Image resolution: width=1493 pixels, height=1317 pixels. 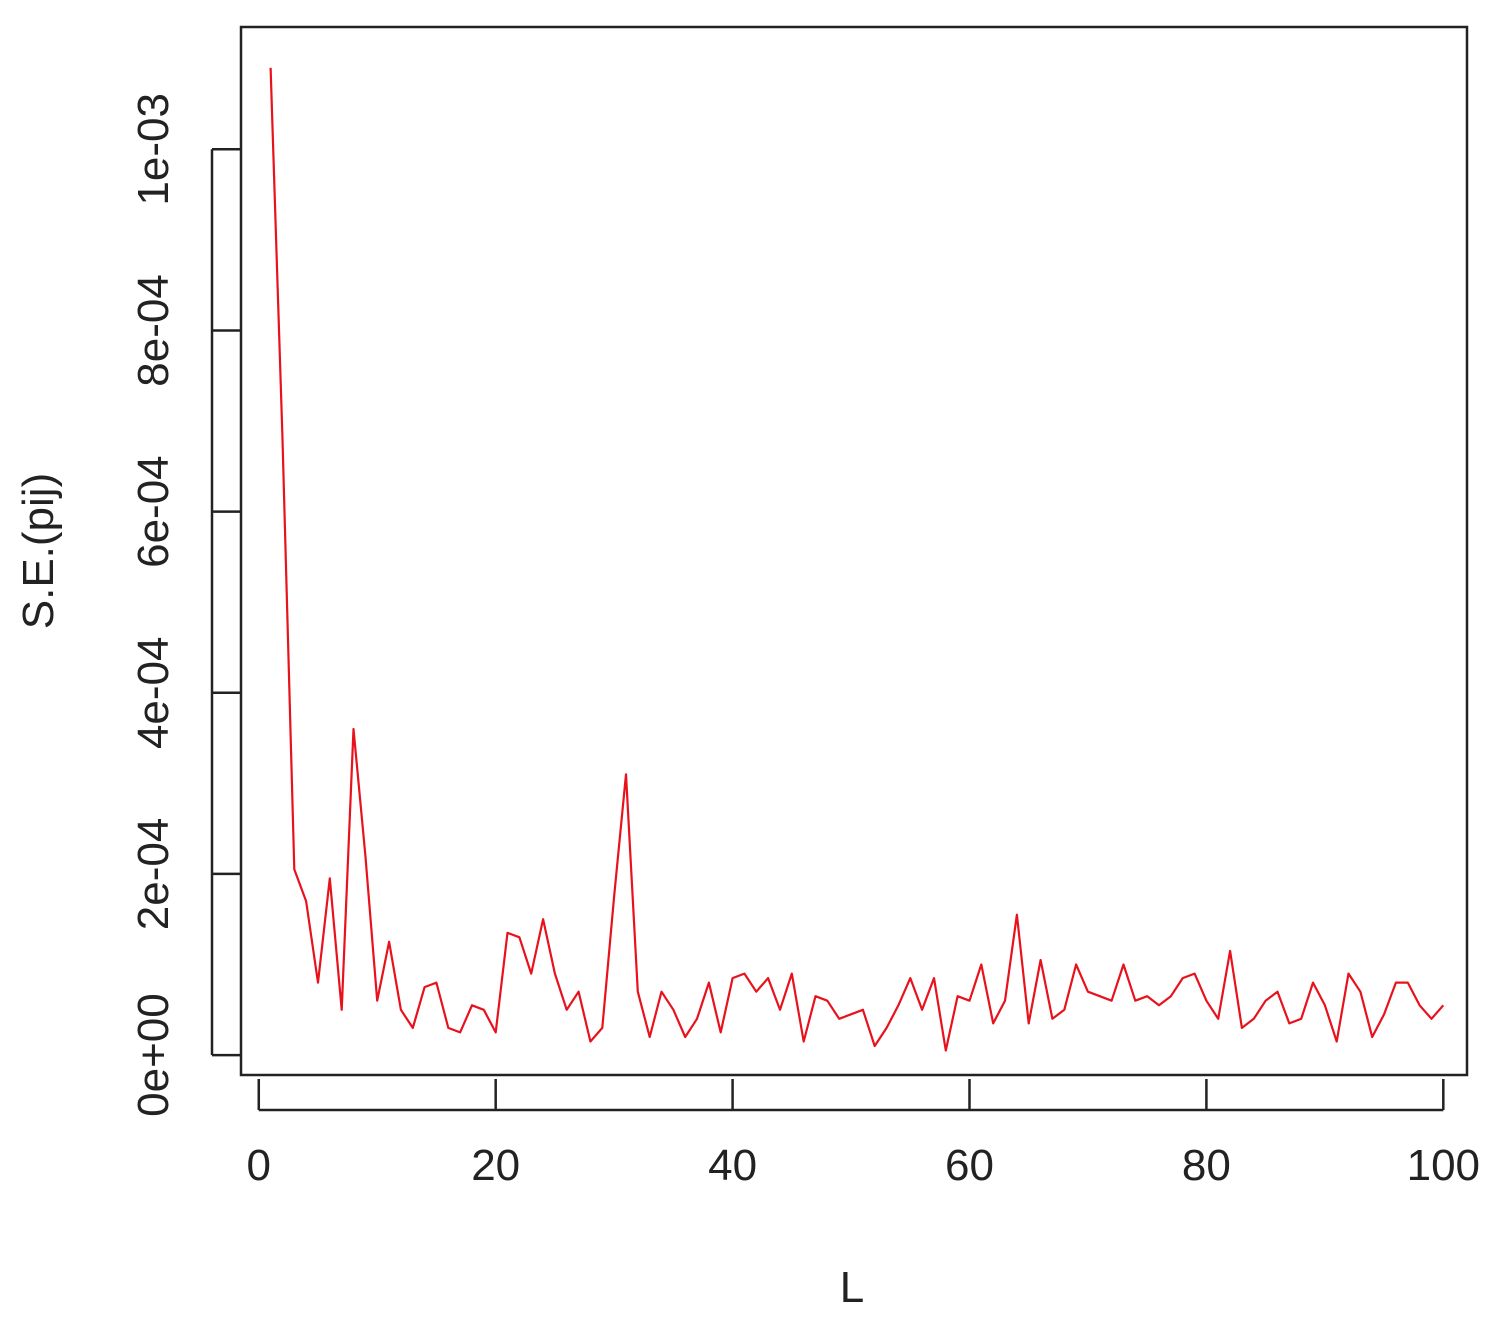 I want to click on y-axis-title: S.E.(pij), so click(x=38, y=551).